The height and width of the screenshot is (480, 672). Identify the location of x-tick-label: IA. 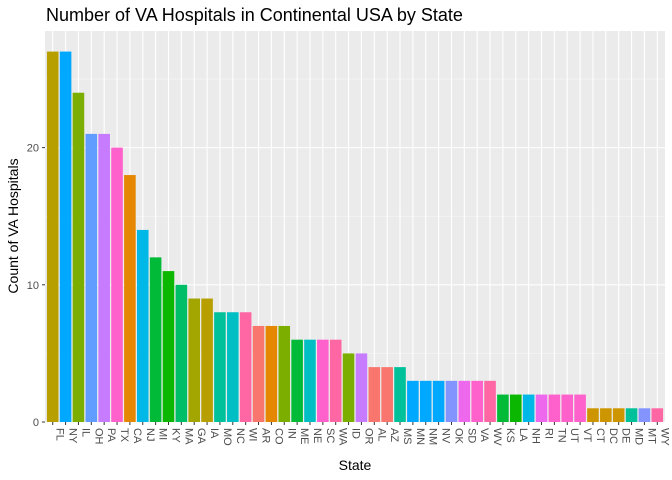
(214, 433).